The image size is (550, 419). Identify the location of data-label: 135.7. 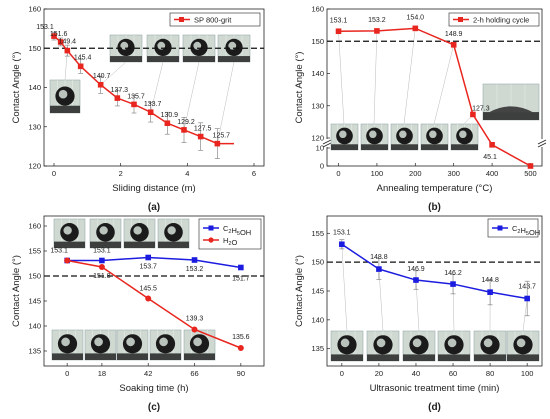
(136, 96).